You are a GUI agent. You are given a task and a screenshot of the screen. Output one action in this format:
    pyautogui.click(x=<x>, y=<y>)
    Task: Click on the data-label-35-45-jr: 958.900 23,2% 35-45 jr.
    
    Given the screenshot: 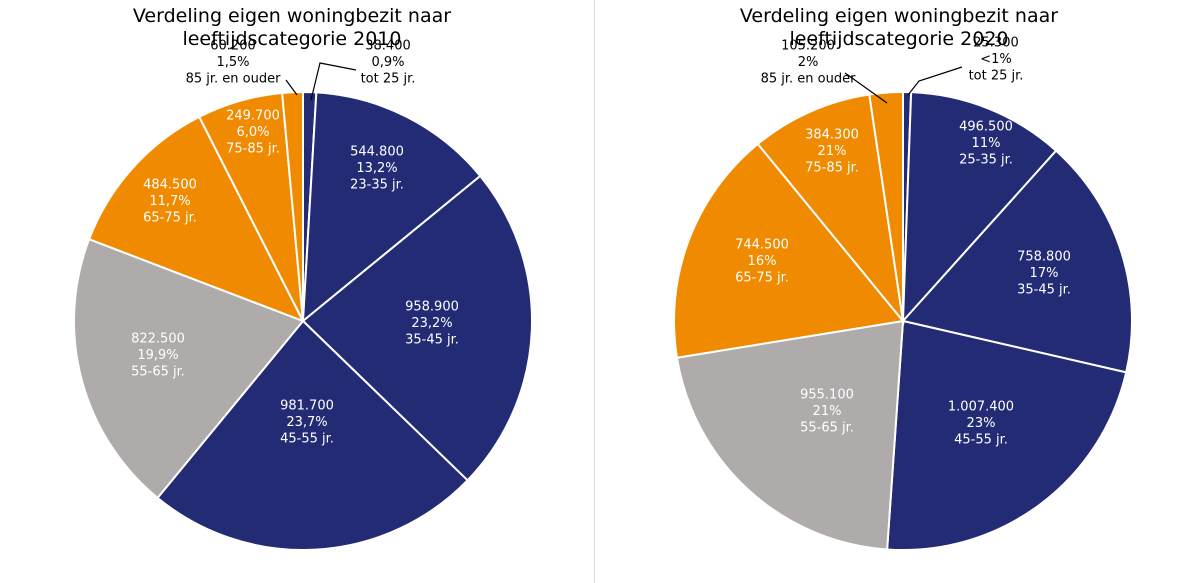 What is the action you would take?
    pyautogui.click(x=432, y=324)
    